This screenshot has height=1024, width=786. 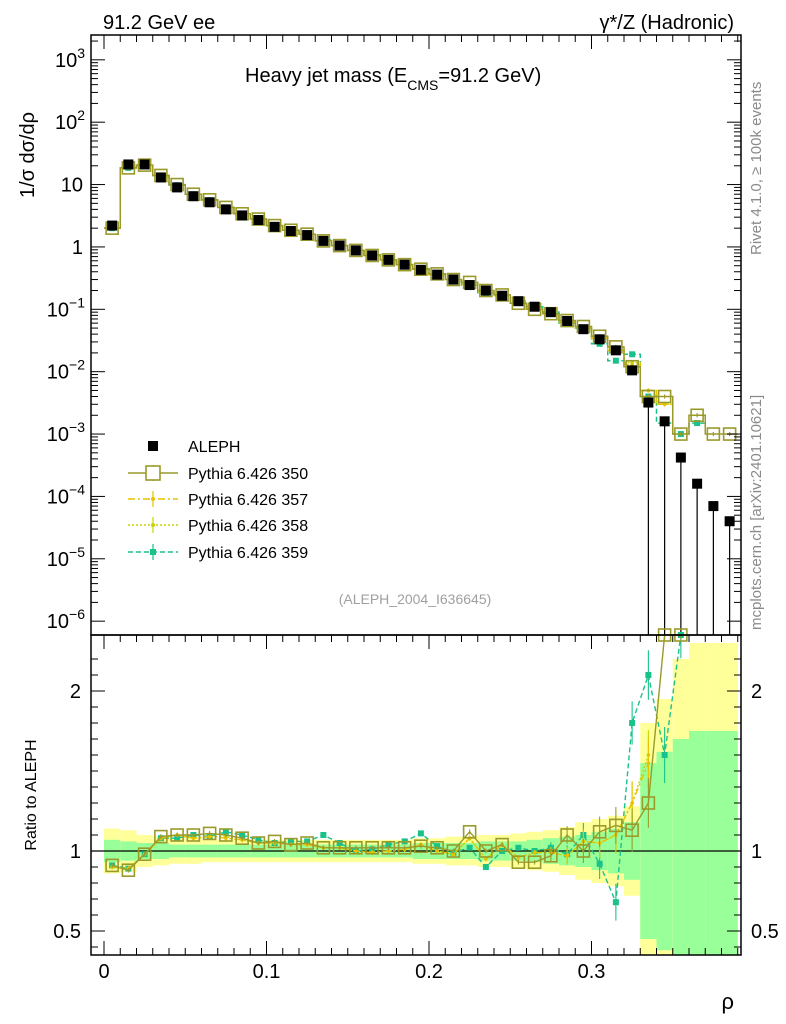 What do you see at coordinates (72, 186) in the screenshot?
I see `y-tick-label: 10` at bounding box center [72, 186].